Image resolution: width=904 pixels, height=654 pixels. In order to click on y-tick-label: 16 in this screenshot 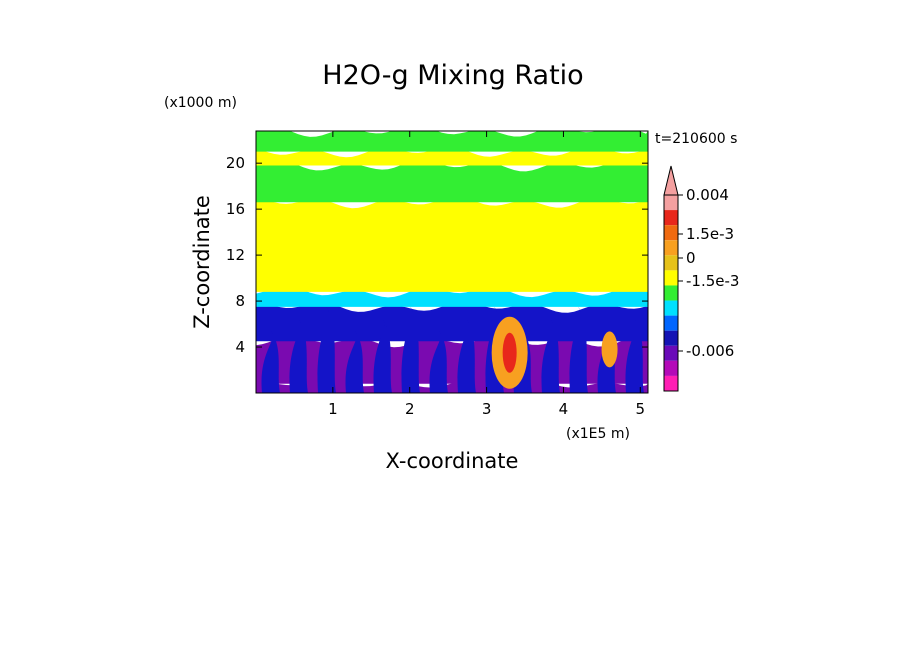, I will do `click(235, 209)`.